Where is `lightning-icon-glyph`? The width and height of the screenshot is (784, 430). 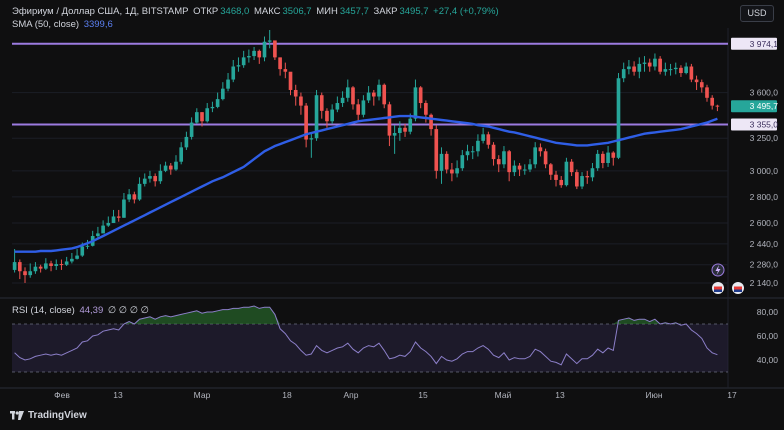 lightning-icon-glyph is located at coordinates (718, 270).